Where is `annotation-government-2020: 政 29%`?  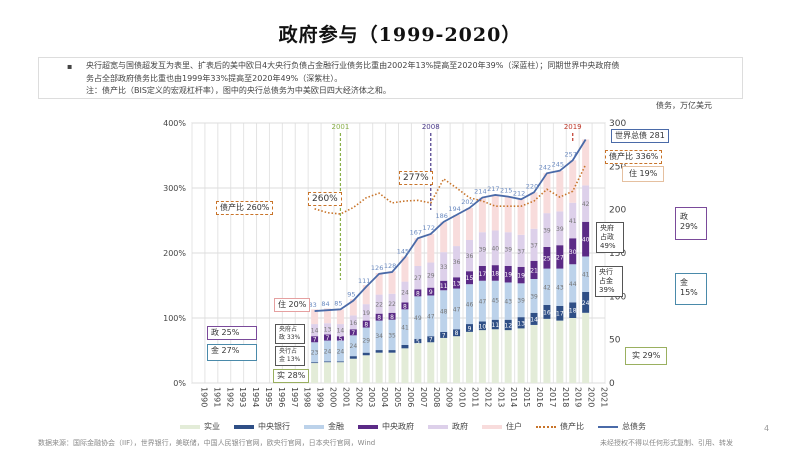
annotation-government-2020: 政 29% is located at coordinates (691, 223).